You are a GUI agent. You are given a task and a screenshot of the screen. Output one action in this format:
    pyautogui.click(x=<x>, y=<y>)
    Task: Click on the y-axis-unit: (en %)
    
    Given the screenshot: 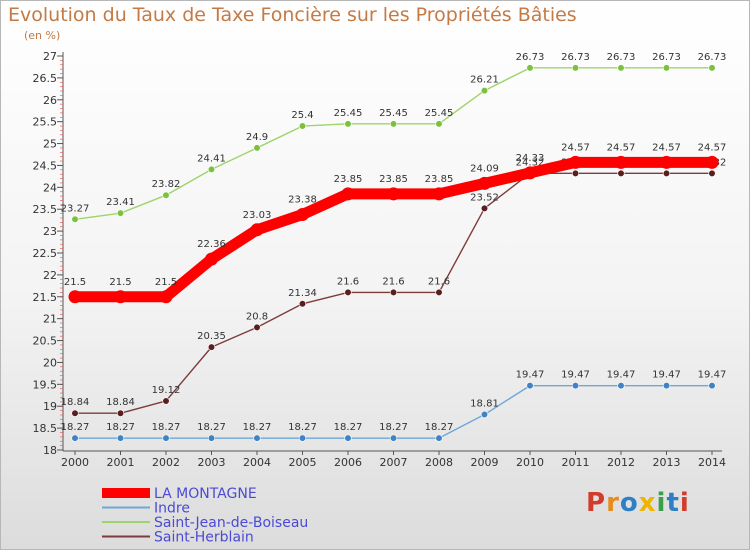 What is the action you would take?
    pyautogui.click(x=42, y=35)
    